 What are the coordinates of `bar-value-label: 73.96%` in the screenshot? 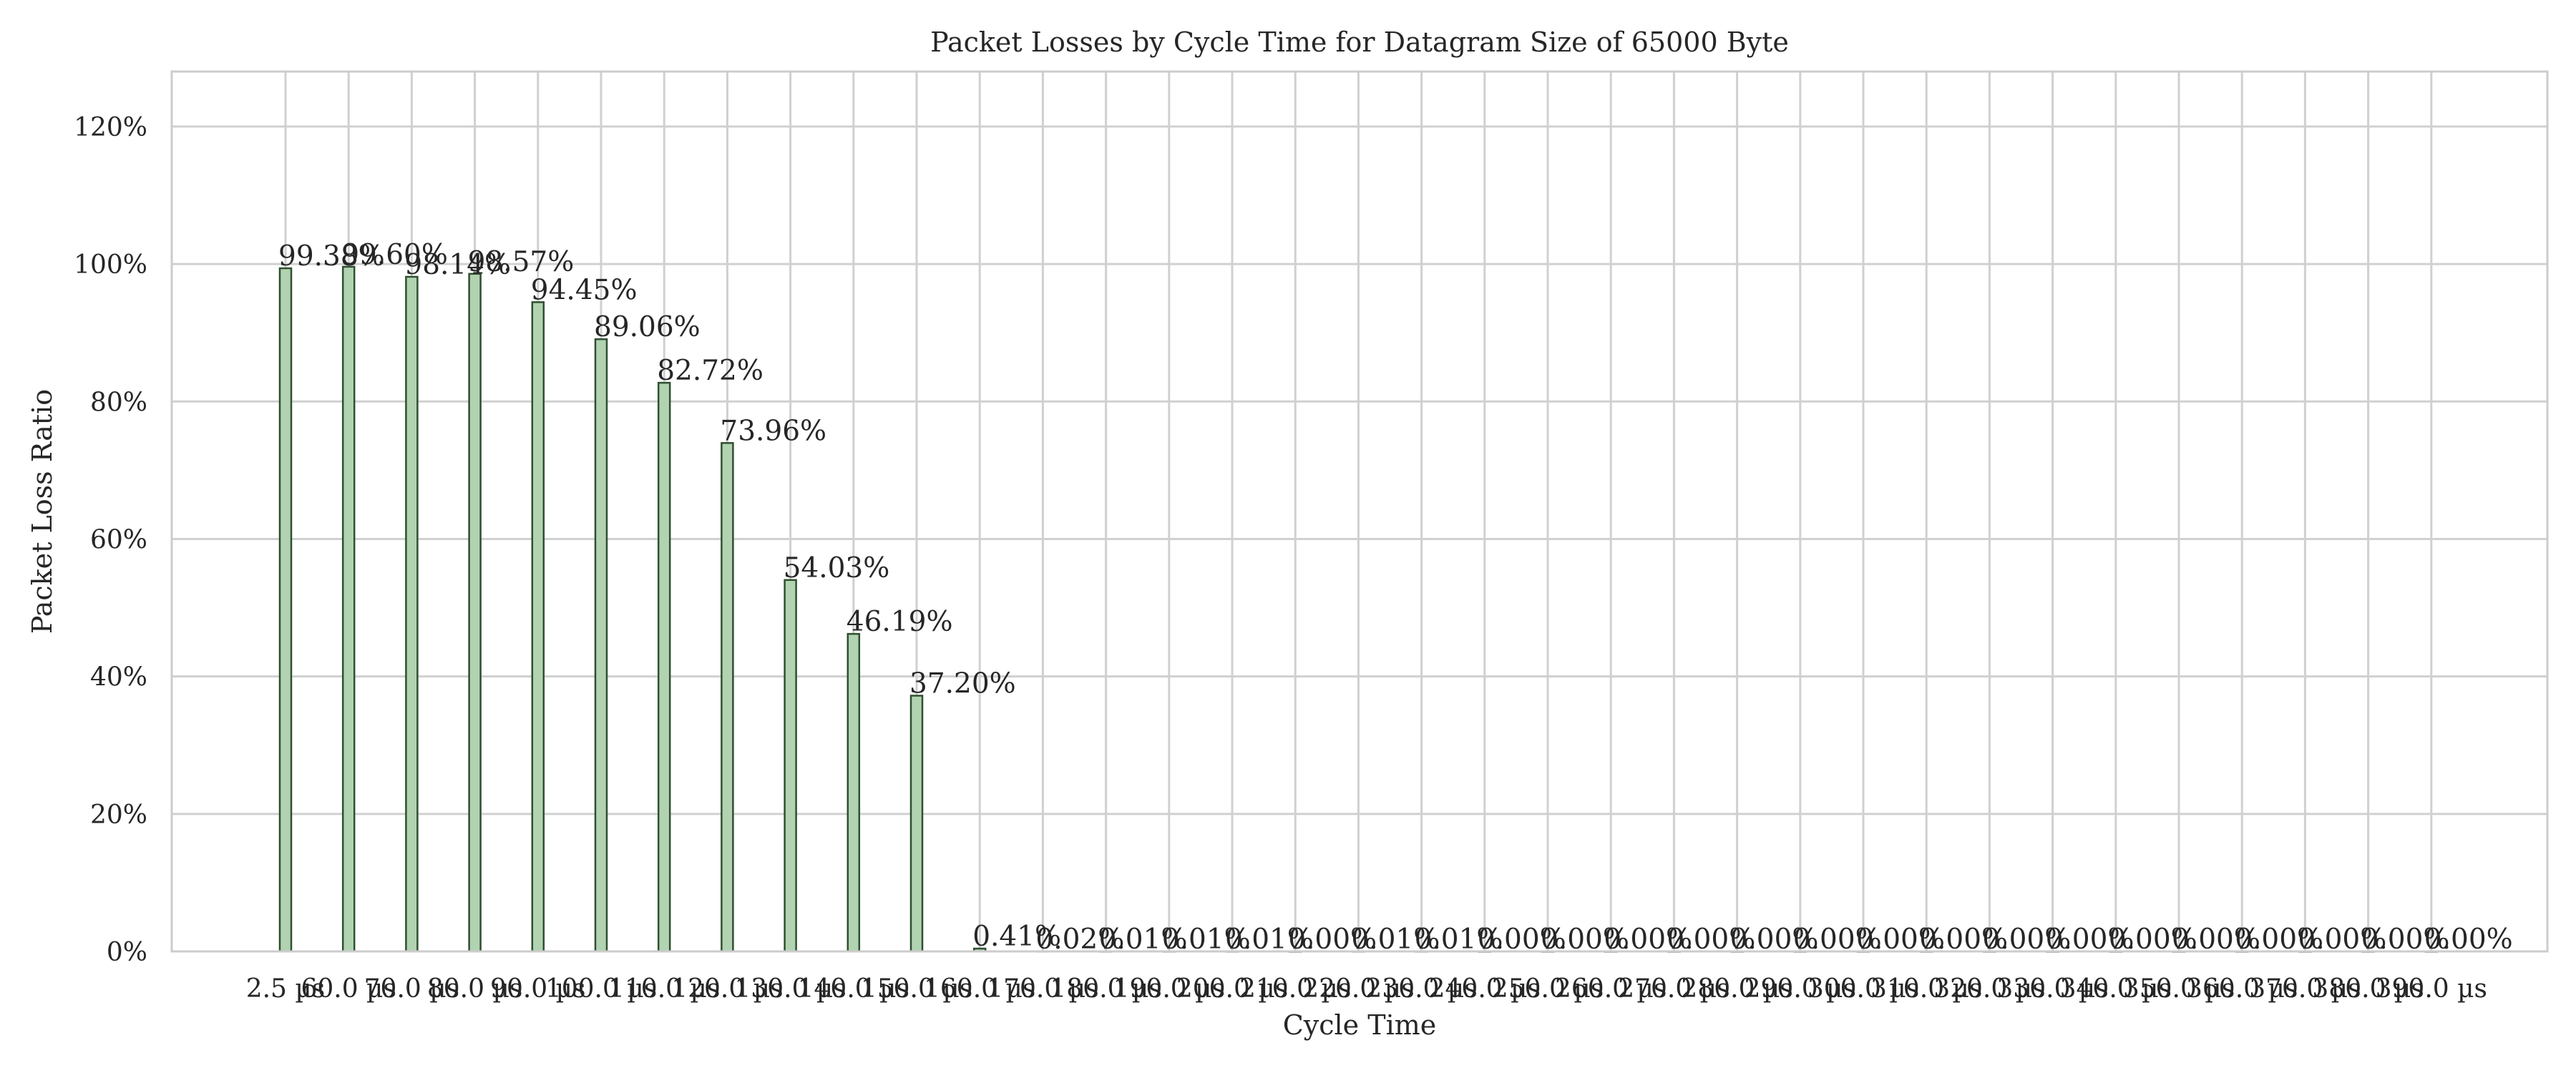 It's located at (773, 431).